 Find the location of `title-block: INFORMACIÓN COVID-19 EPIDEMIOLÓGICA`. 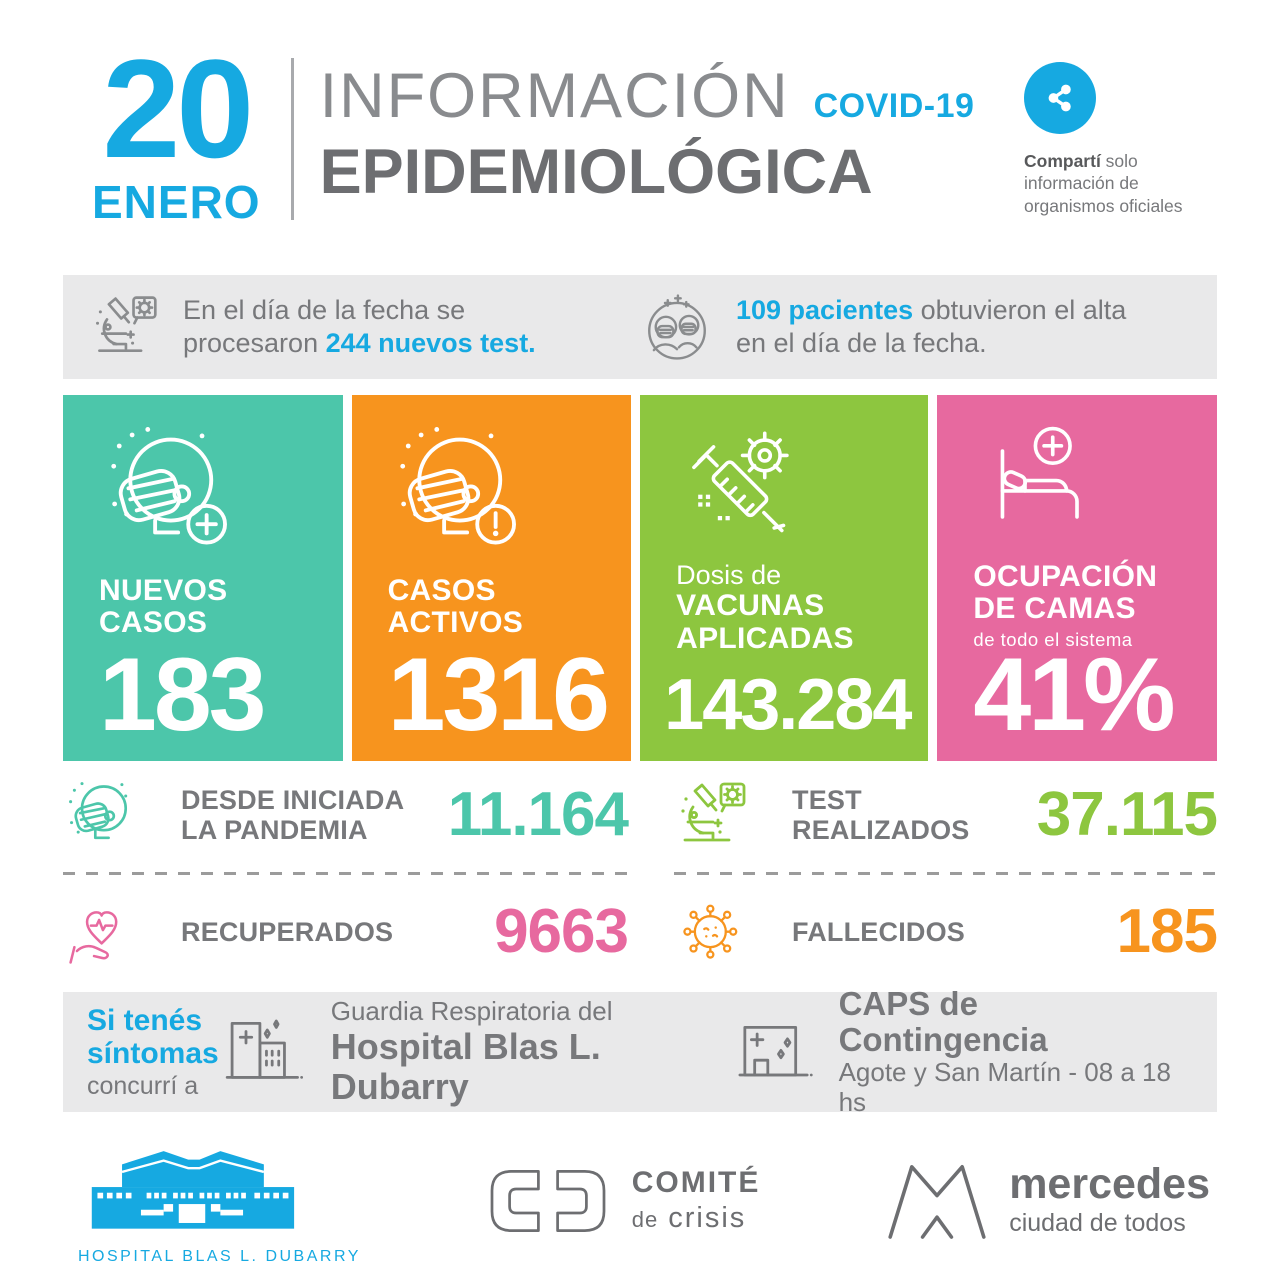

title-block: INFORMACIÓN COVID-19 EPIDEMIOLÓGICA is located at coordinates (647, 130).